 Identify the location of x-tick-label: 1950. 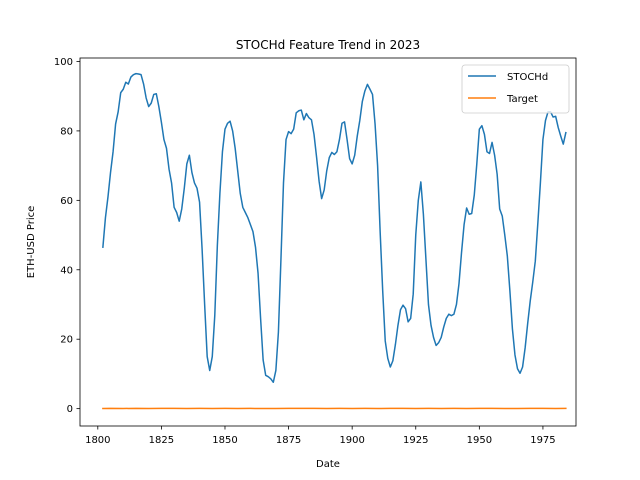
(479, 440).